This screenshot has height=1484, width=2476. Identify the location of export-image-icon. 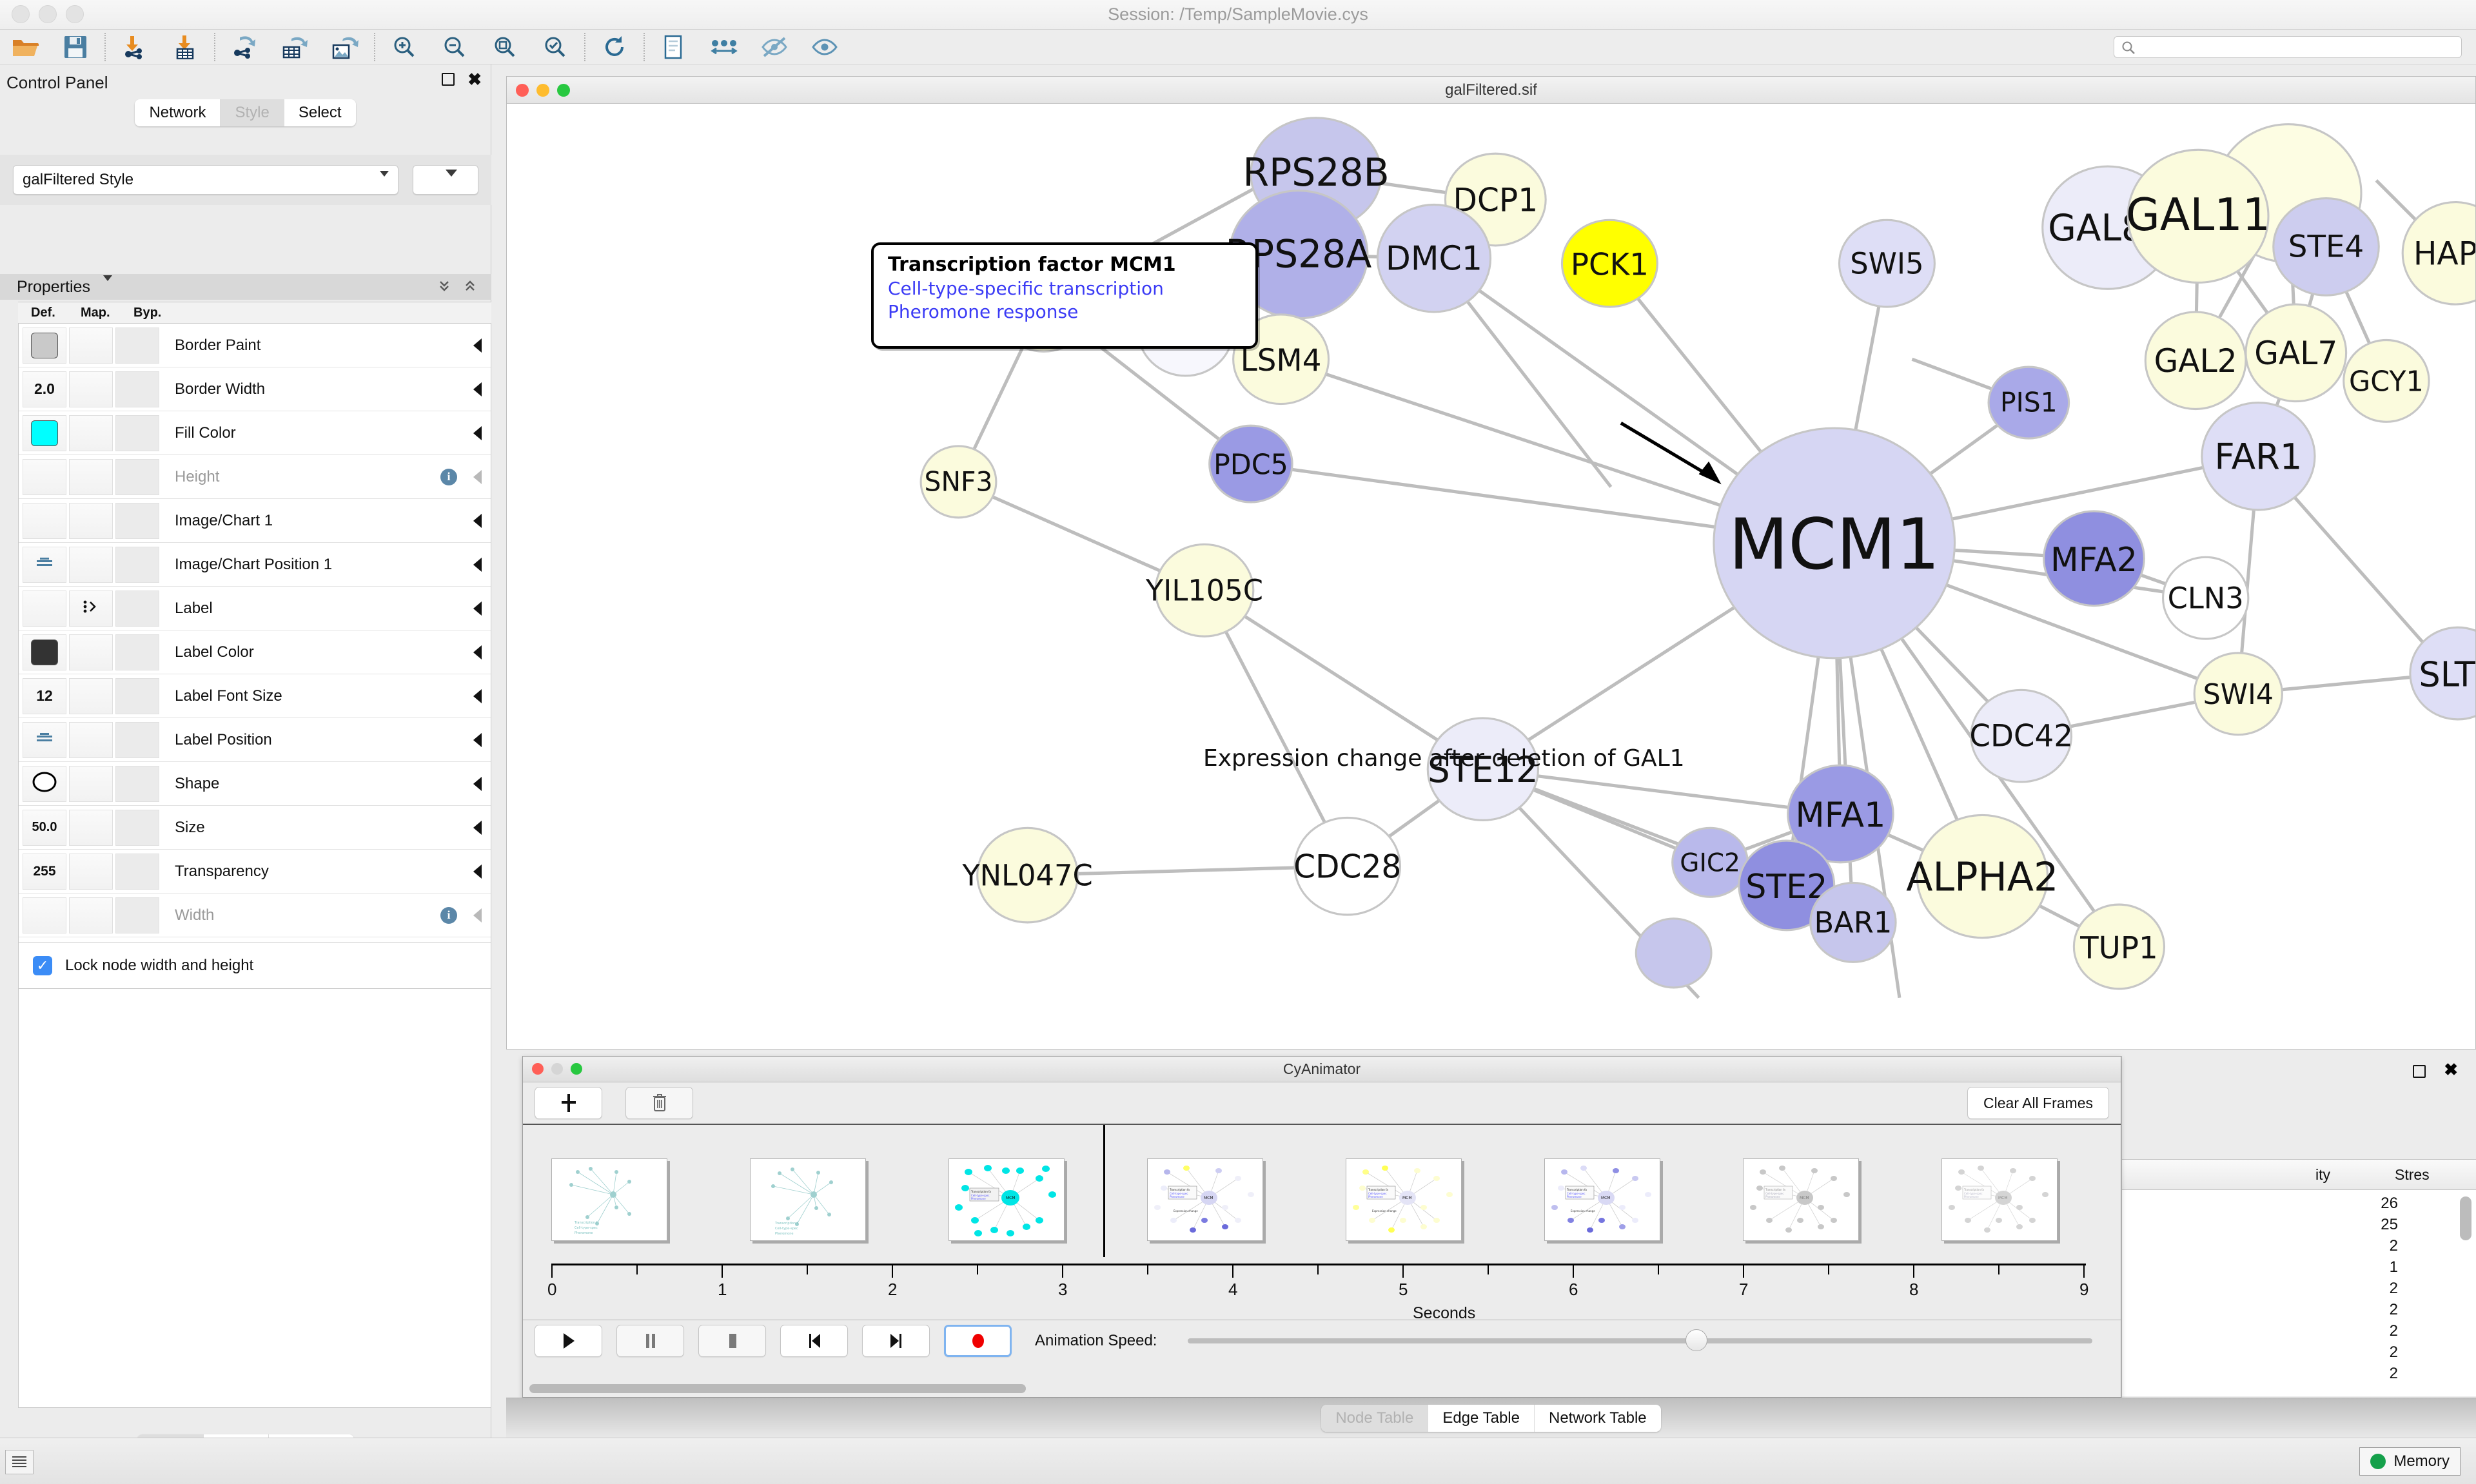
(345, 47).